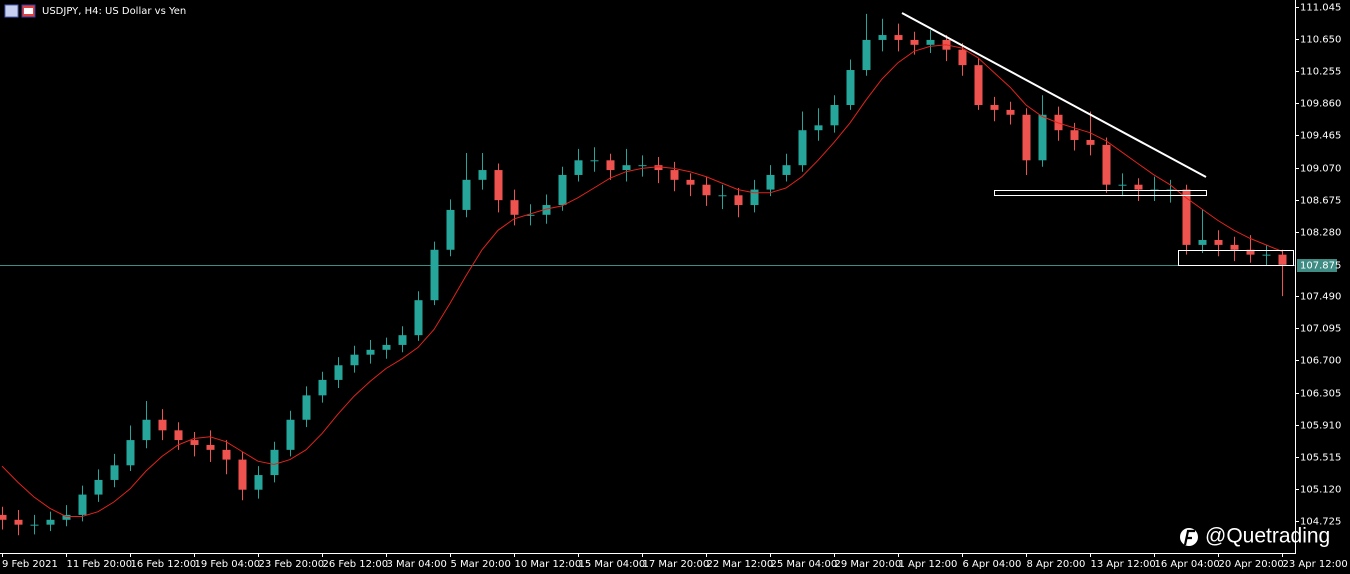 The image size is (1350, 574). I want to click on x-tick-label: 13 Apr 12:00, so click(1123, 564).